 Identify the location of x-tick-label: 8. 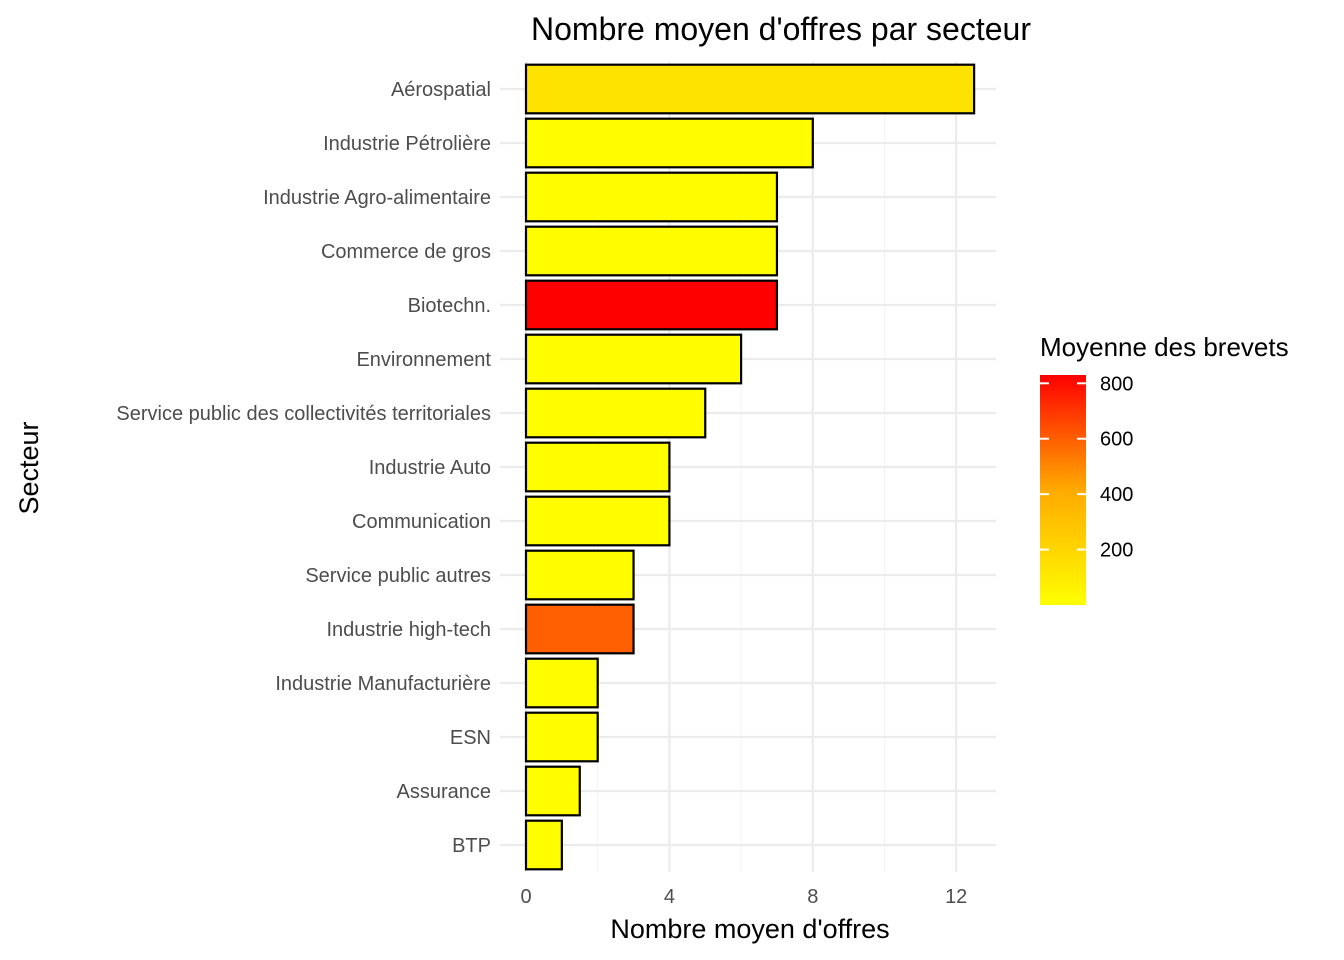
(812, 897).